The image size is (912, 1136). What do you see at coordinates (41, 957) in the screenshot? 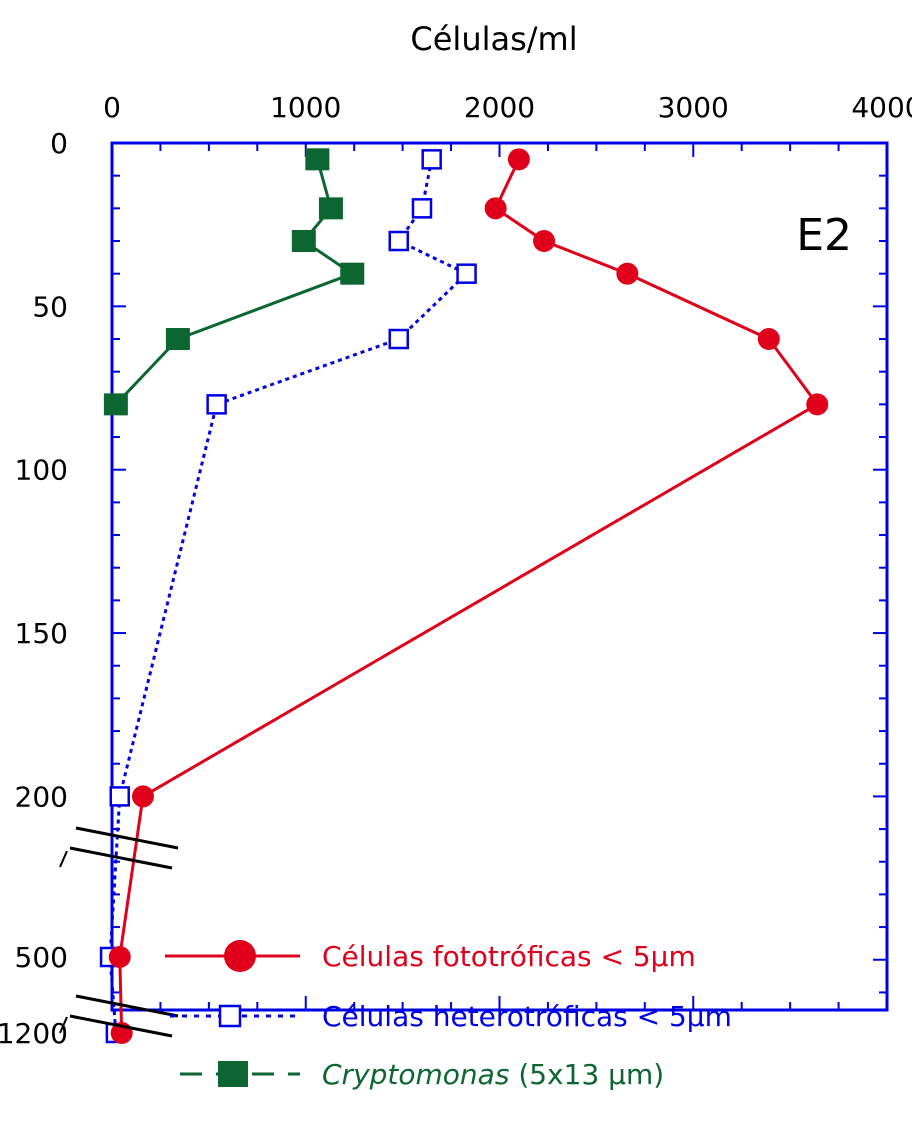
I see `y-tick-label: 500` at bounding box center [41, 957].